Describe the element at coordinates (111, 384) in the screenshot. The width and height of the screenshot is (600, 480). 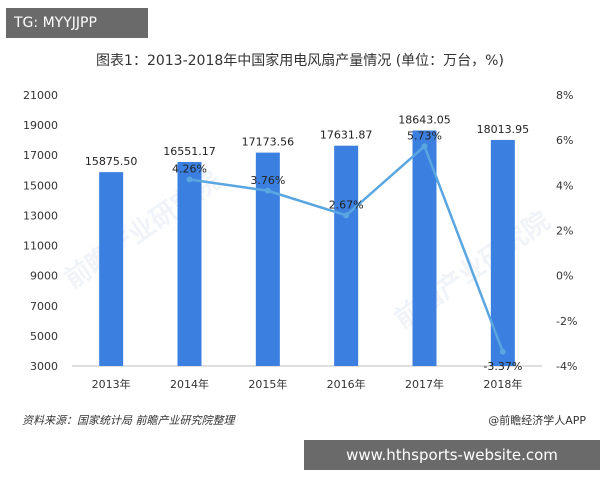
I see `x-tick-label: 2013年` at that location.